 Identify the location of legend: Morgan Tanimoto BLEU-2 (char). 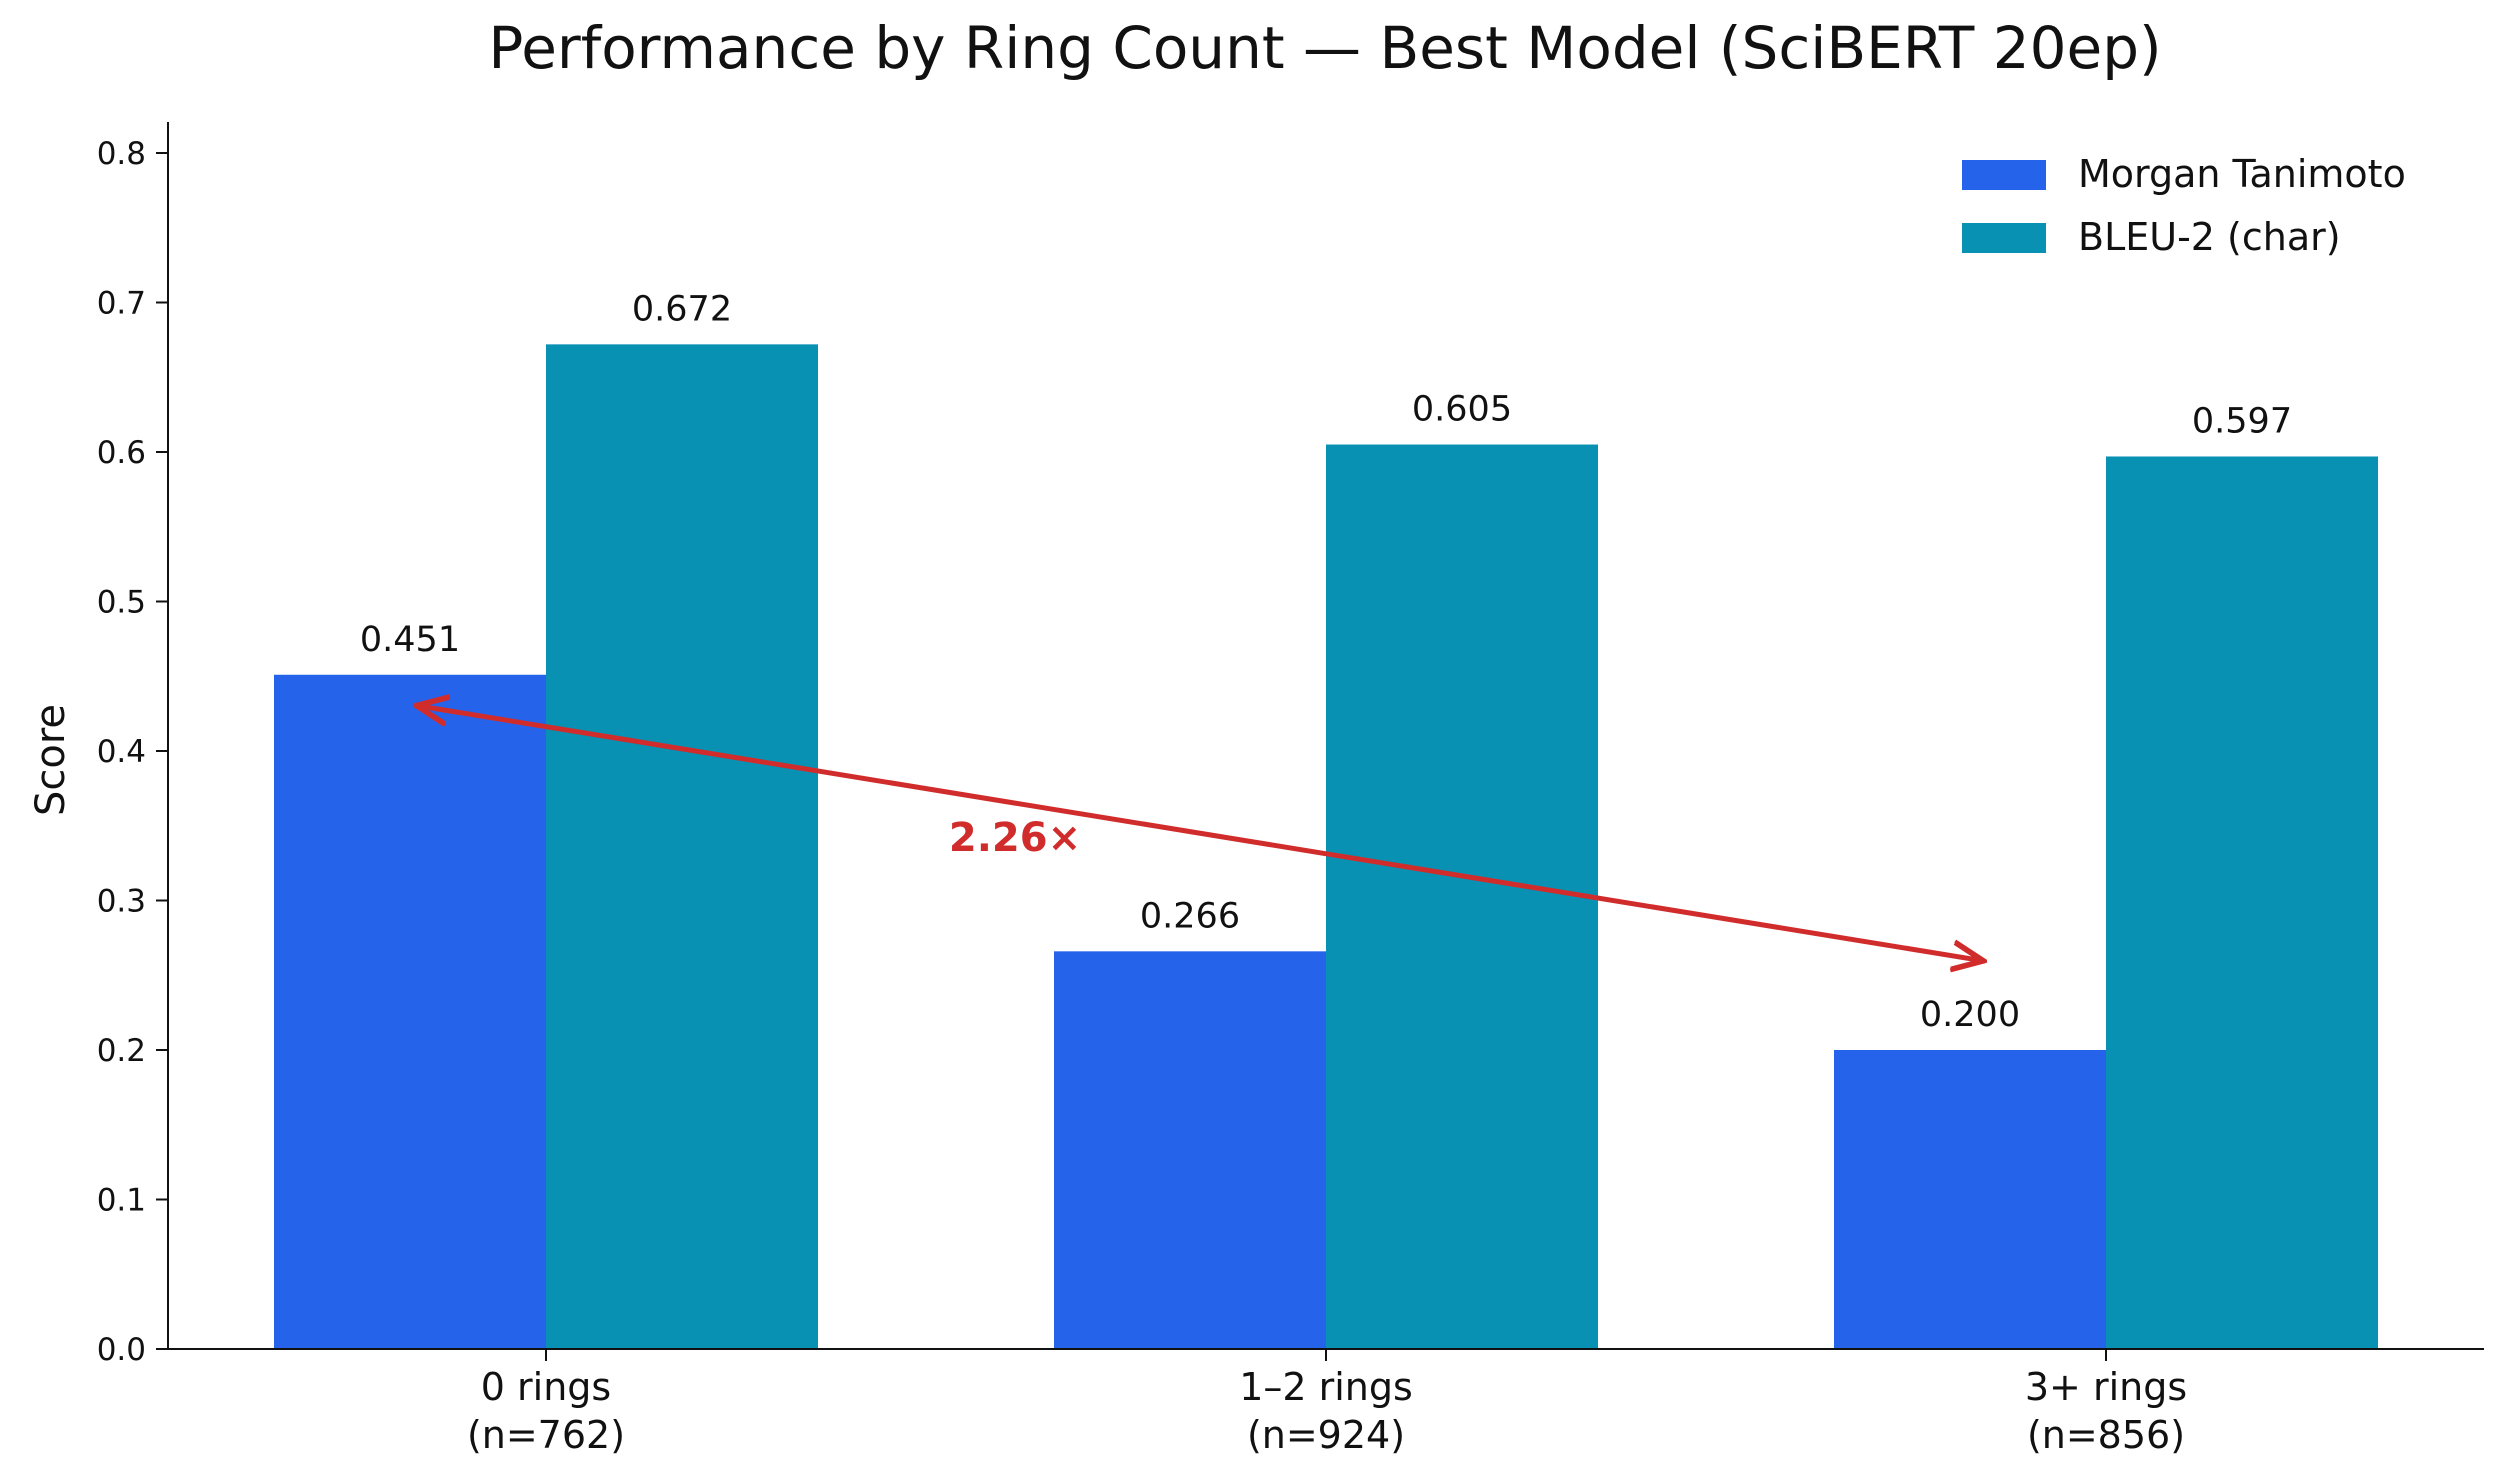
(2184, 205).